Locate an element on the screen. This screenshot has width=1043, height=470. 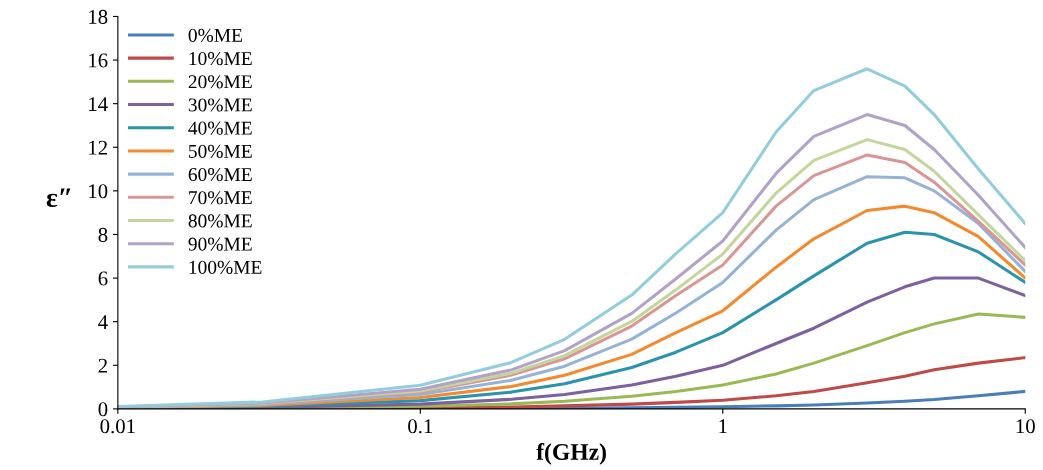
legend-label: 90%ME is located at coordinates (220, 244).